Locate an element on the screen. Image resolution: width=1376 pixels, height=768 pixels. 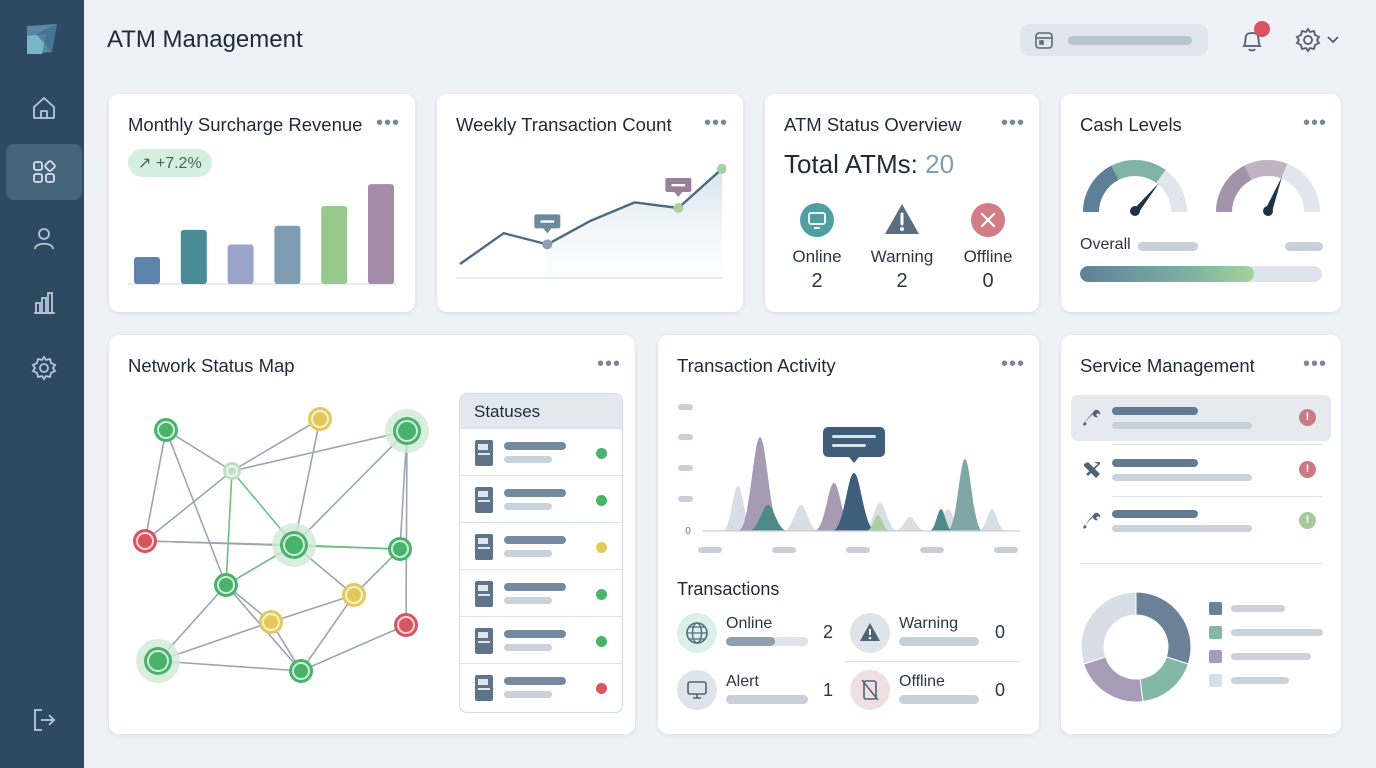
gauge-hub is located at coordinates (1268, 211).